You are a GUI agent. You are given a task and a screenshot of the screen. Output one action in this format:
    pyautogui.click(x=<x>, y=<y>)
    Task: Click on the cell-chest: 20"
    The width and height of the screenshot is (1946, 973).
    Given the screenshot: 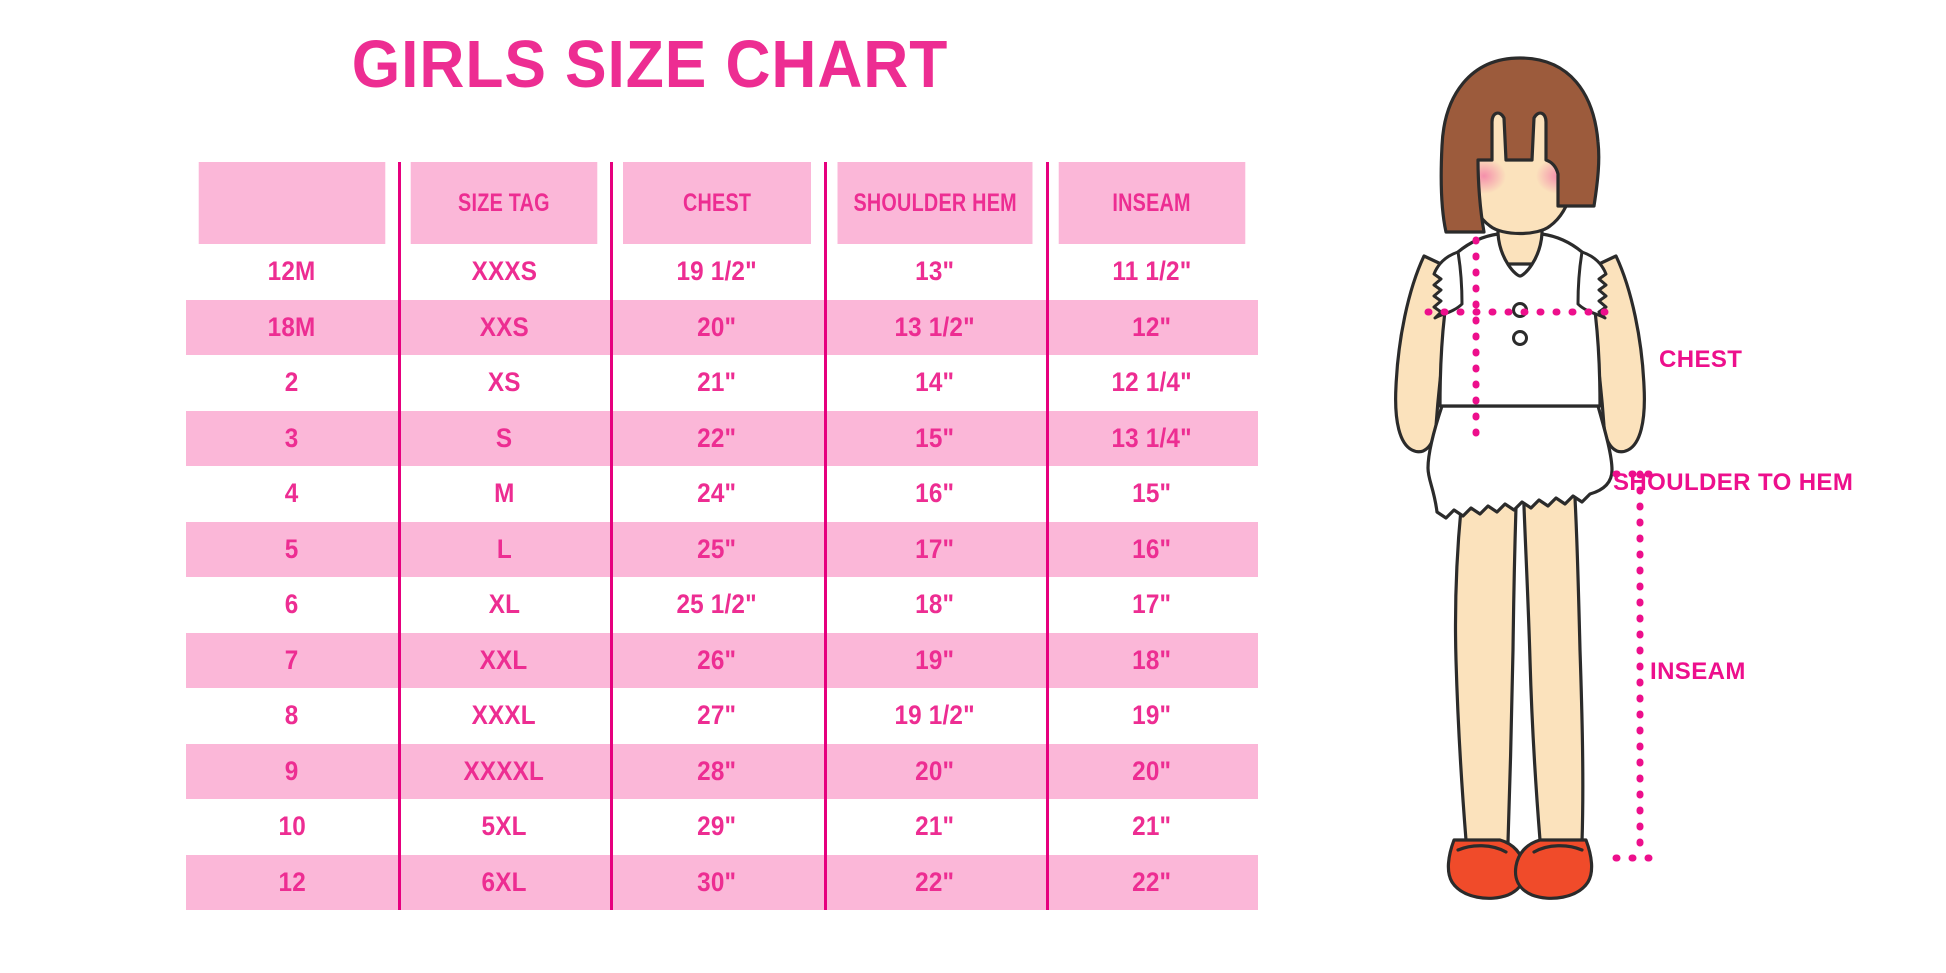 What is the action you would take?
    pyautogui.click(x=717, y=327)
    